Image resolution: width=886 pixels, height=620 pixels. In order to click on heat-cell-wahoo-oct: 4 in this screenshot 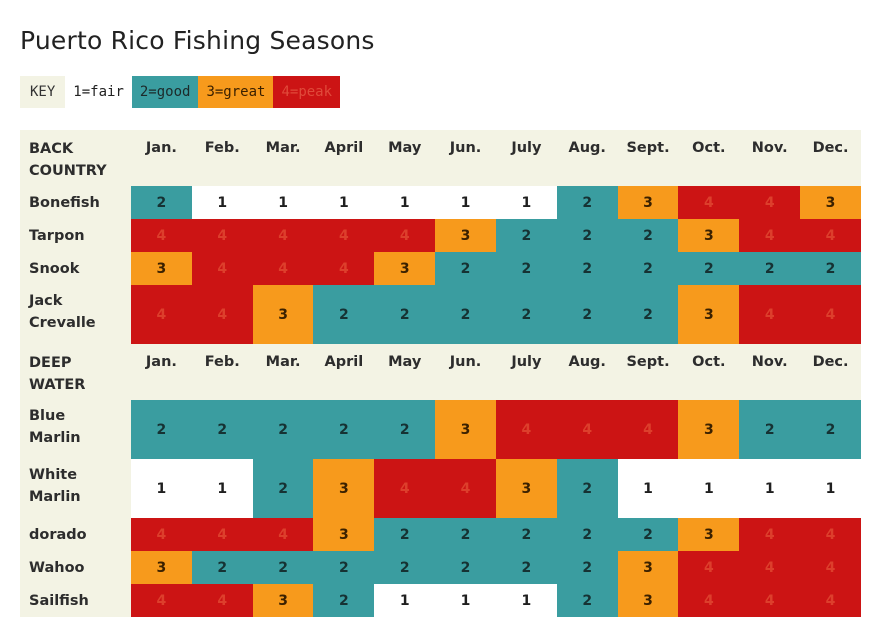, I will do `click(709, 567)`.